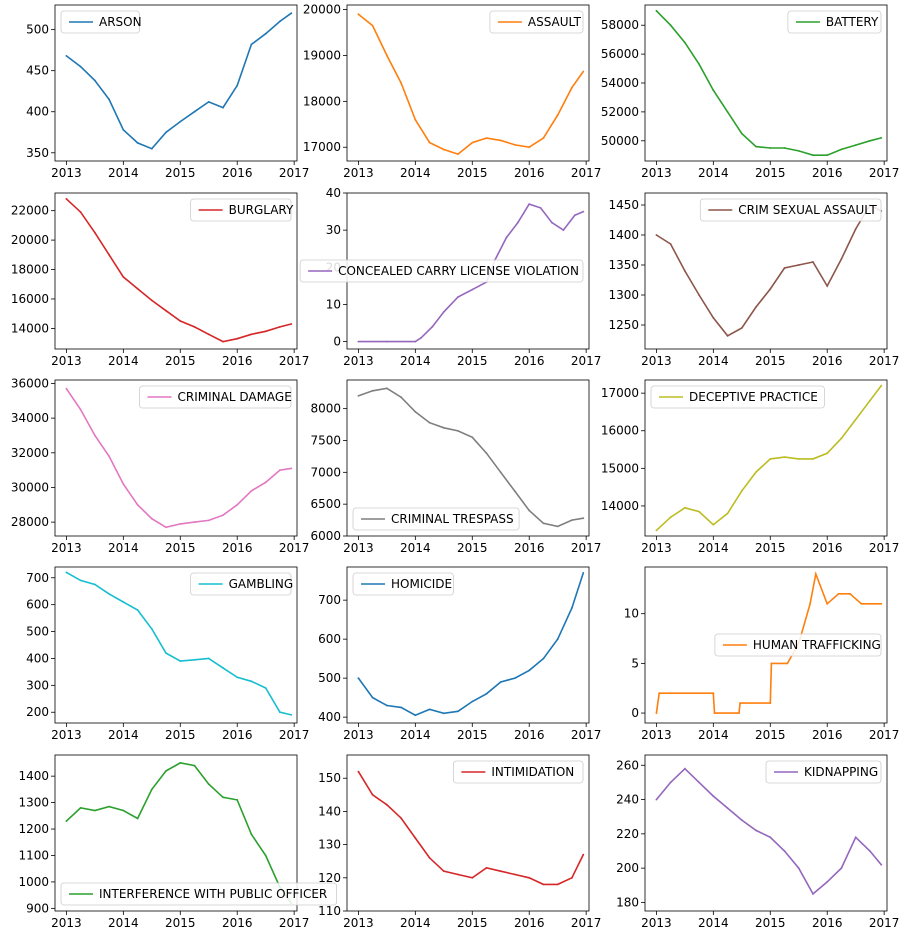 This screenshot has width=902, height=938. I want to click on legend-label: ASSAULT, so click(555, 22).